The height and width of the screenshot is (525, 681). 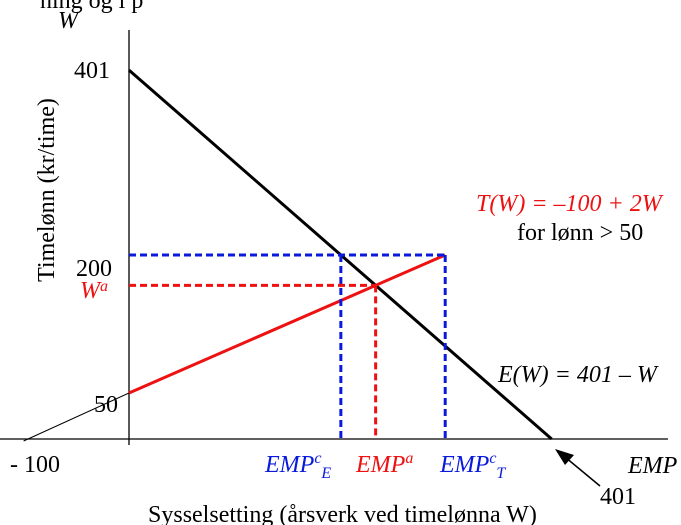 I want to click on arrow-401-head, so click(x=564, y=457).